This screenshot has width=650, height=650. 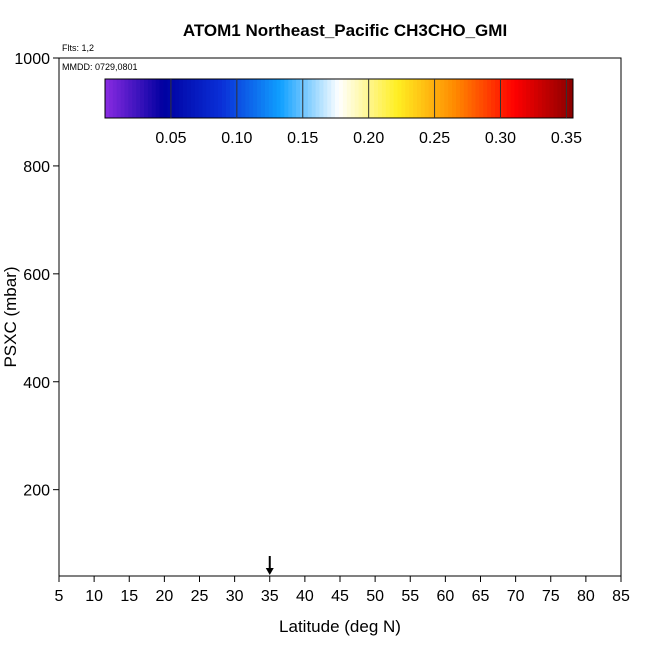 What do you see at coordinates (305, 596) in the screenshot?
I see `x-tick-label: 40` at bounding box center [305, 596].